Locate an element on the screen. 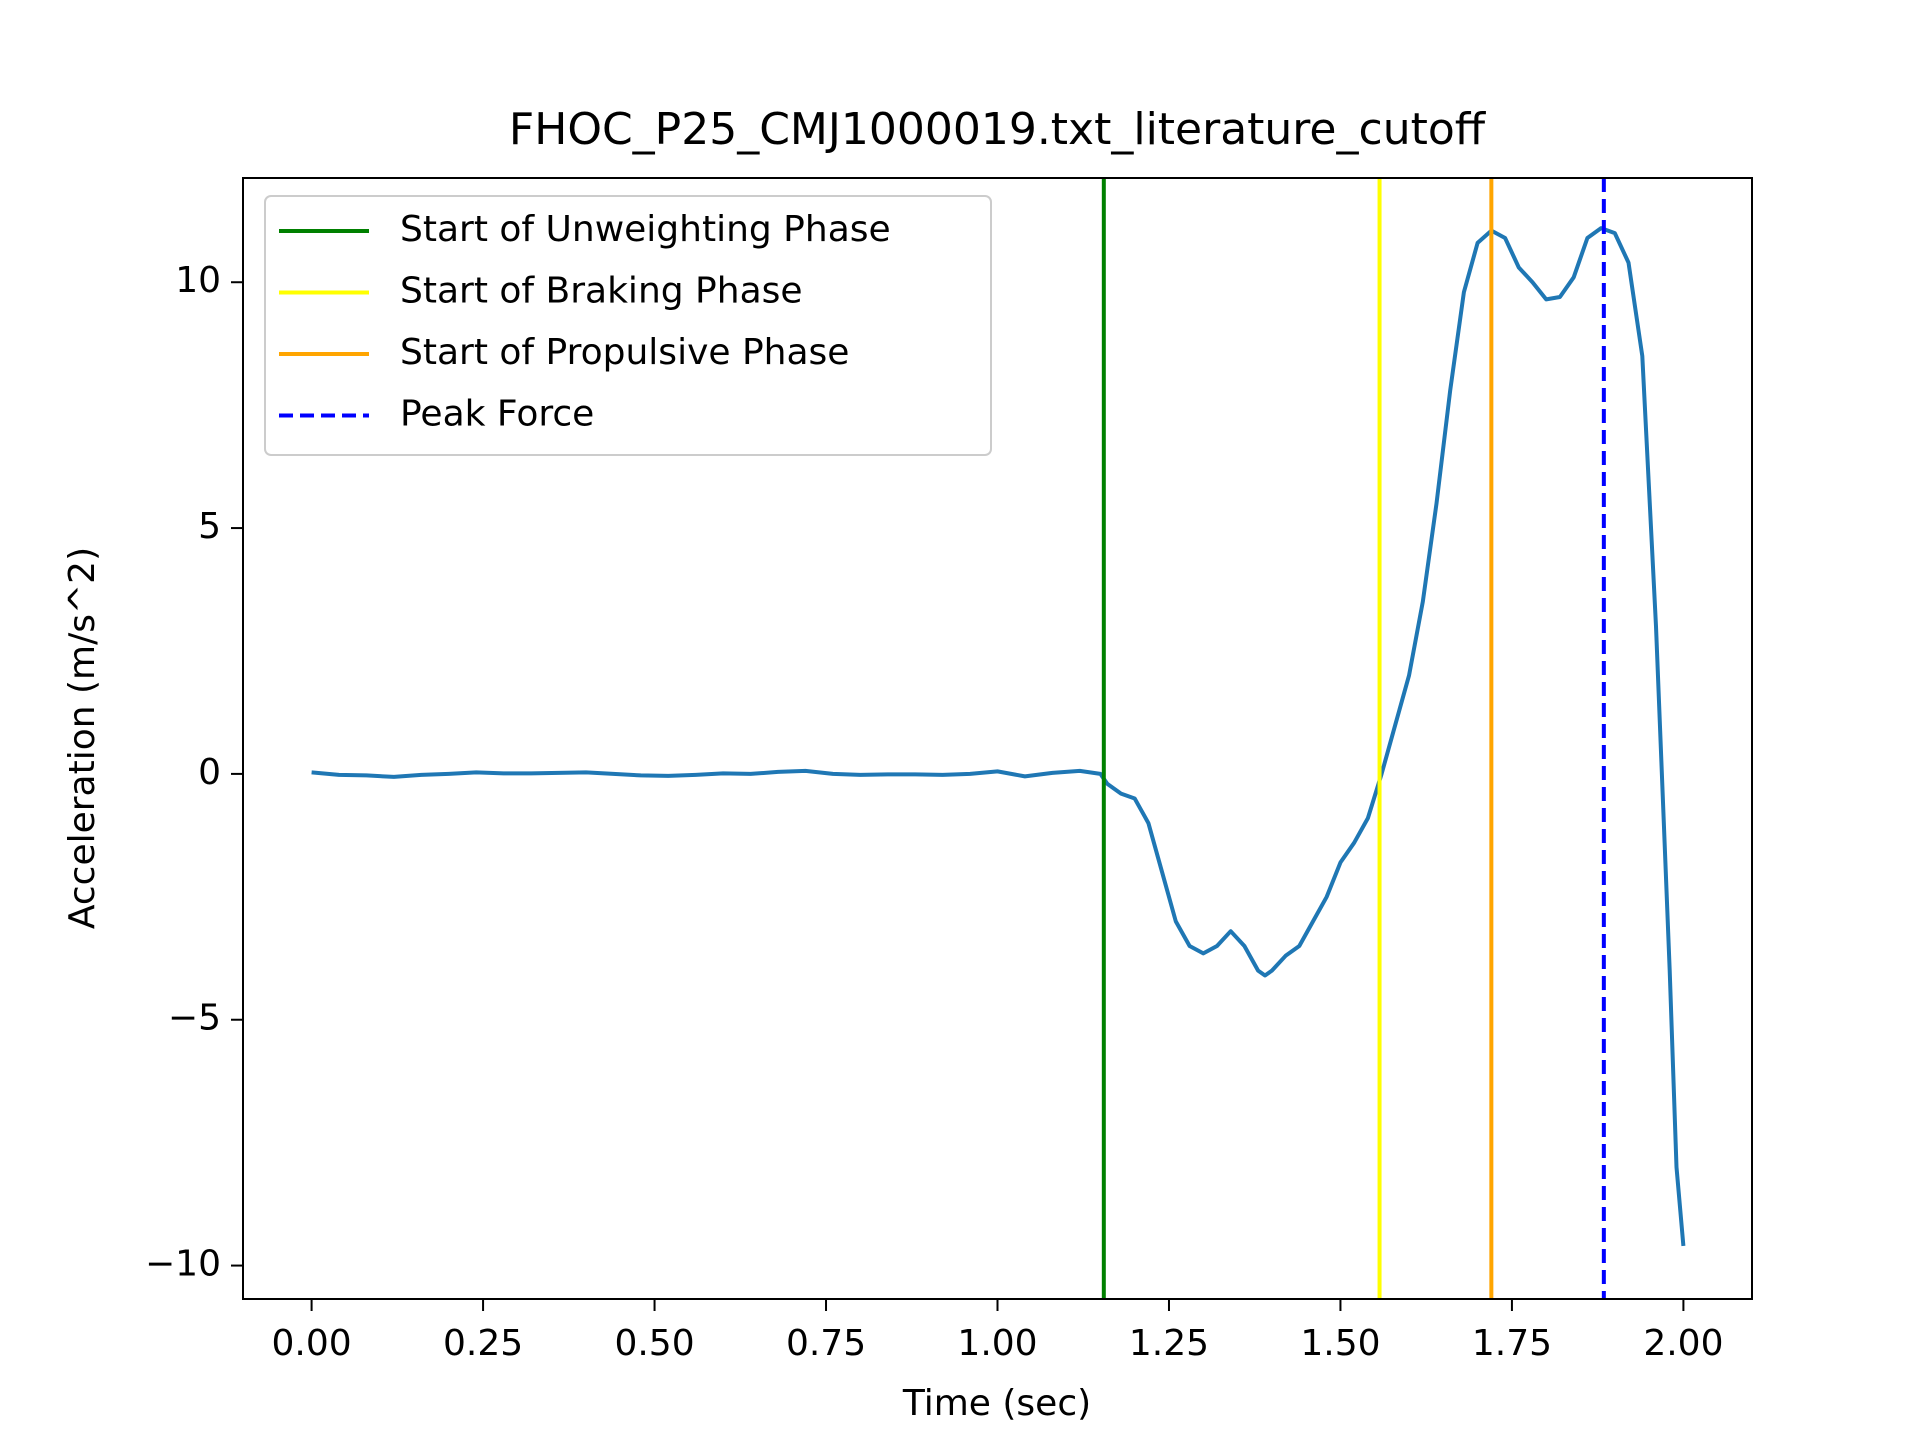  legend-label: Start of Unweighting Phase is located at coordinates (645, 229).